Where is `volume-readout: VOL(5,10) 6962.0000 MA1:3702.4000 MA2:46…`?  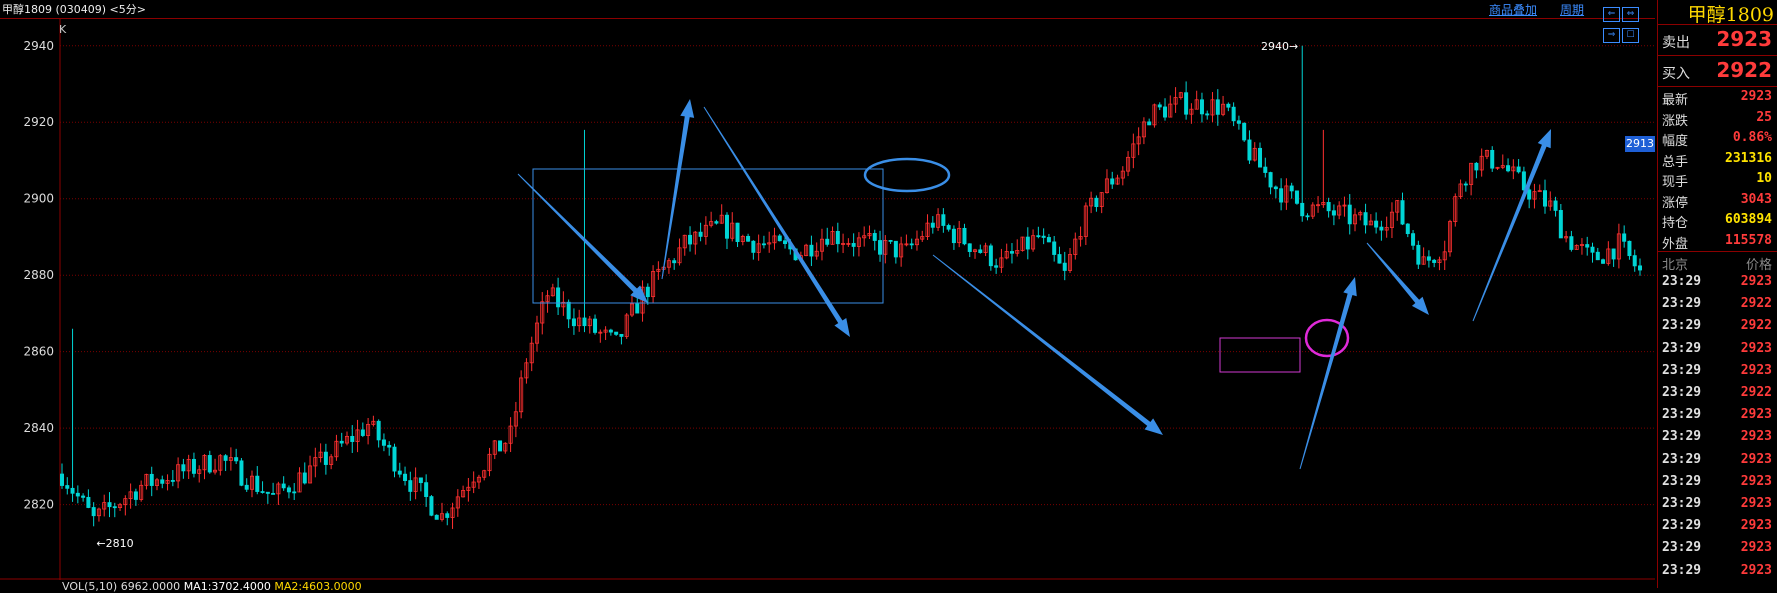 volume-readout: VOL(5,10) 6962.0000 MA1:3702.4000 MA2:46… is located at coordinates (212, 586).